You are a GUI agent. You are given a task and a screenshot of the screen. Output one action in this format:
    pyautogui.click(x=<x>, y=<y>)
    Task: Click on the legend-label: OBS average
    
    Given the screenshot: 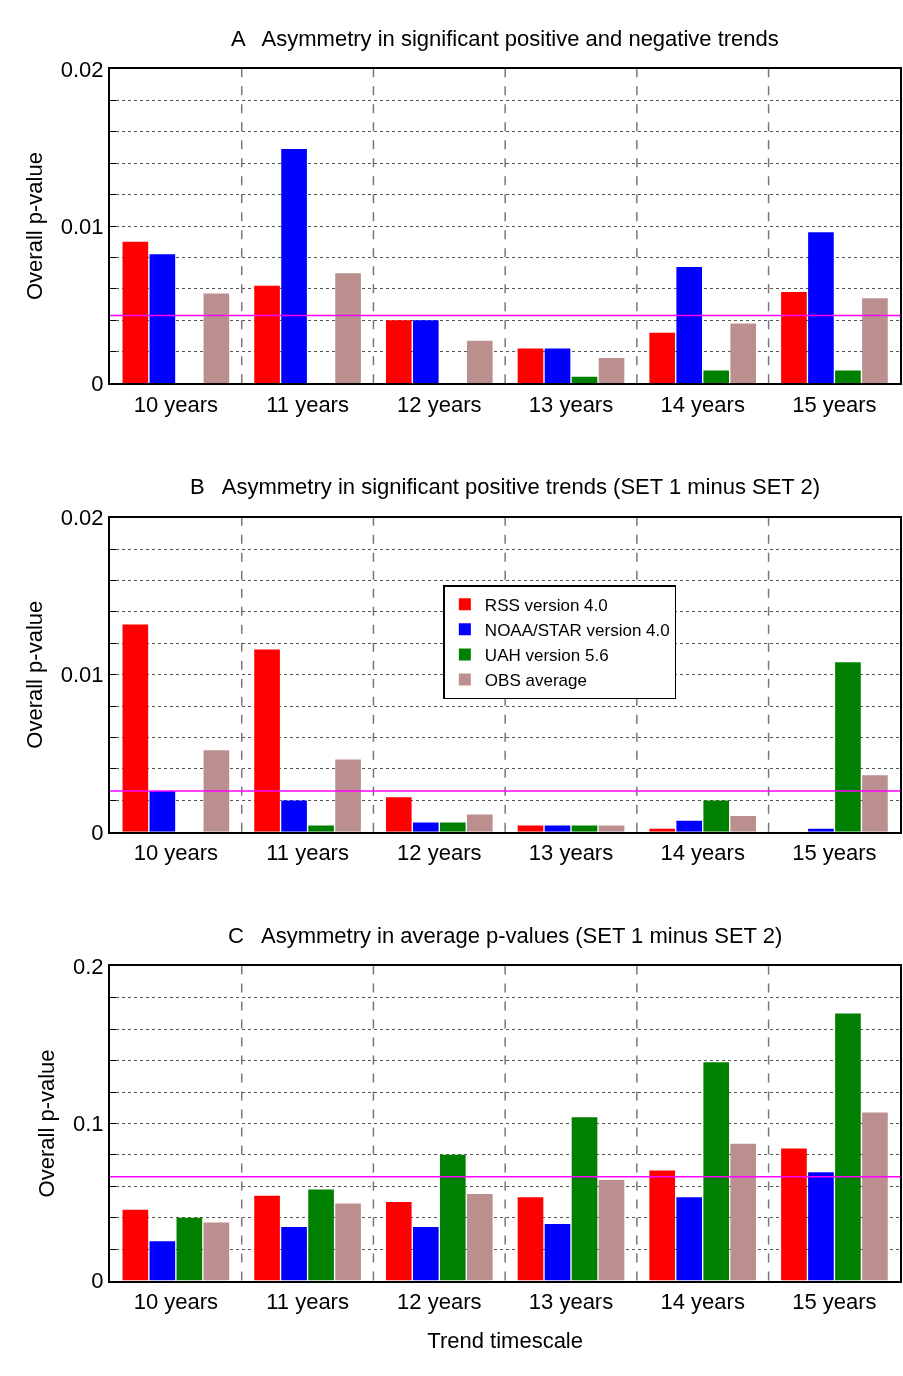 What is the action you would take?
    pyautogui.click(x=535, y=681)
    